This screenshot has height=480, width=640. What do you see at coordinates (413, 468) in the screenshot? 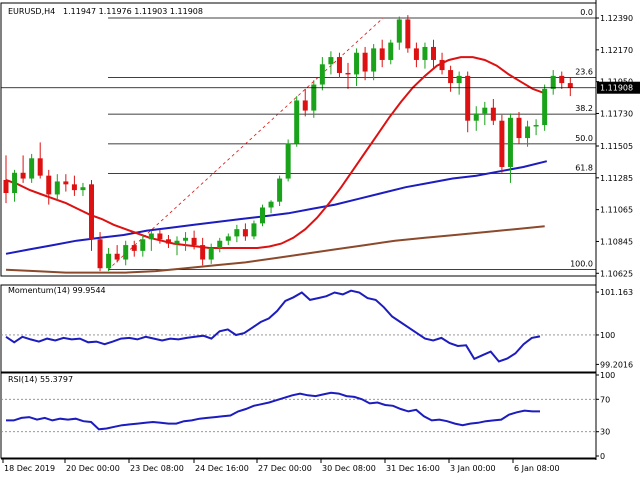
I see `time-tick-label: 31 Dec 16:00` at bounding box center [413, 468].